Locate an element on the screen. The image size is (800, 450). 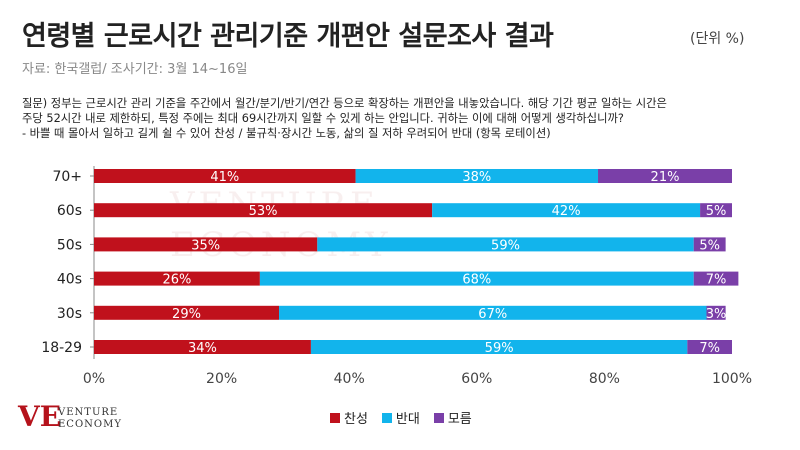
data-label-unknown: 21% is located at coordinates (665, 177).